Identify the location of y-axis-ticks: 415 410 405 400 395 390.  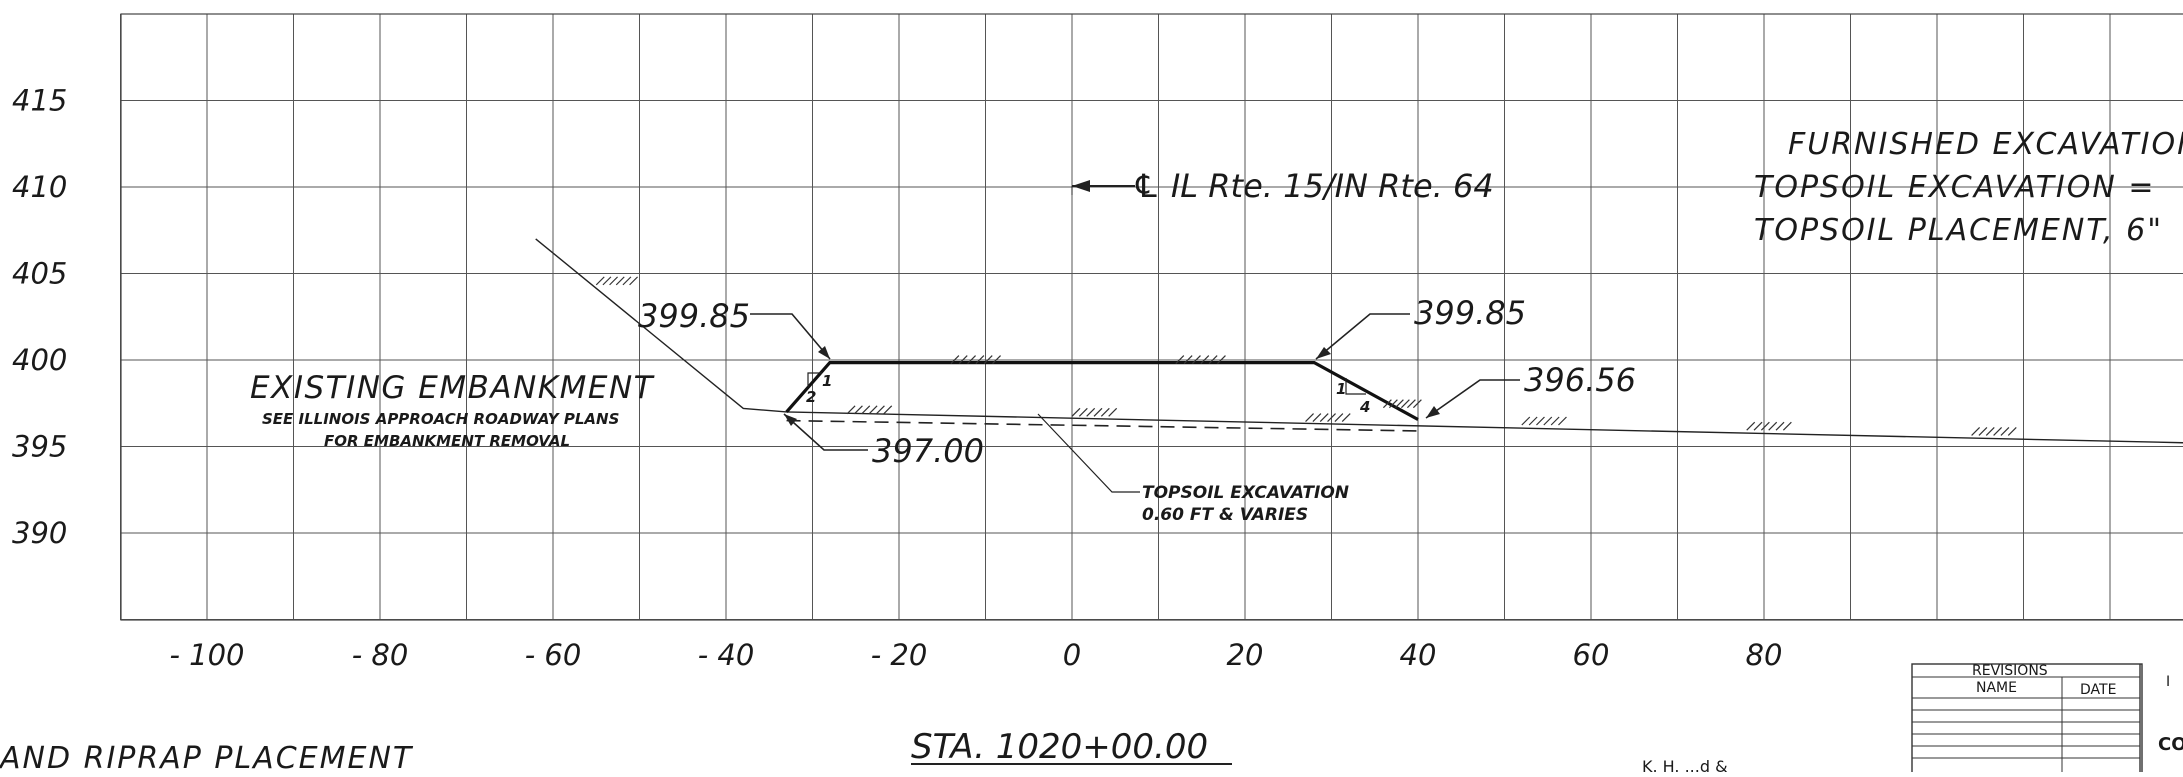
(39, 317).